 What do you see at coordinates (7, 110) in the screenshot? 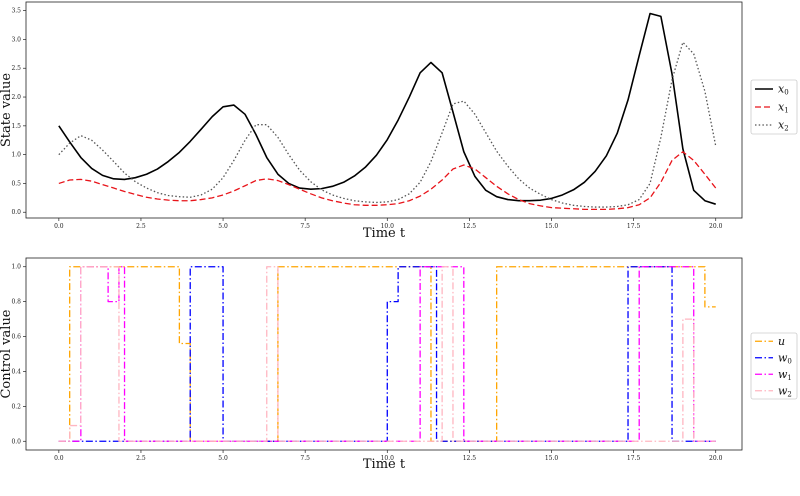
I see `top-y-axis-label: State value` at bounding box center [7, 110].